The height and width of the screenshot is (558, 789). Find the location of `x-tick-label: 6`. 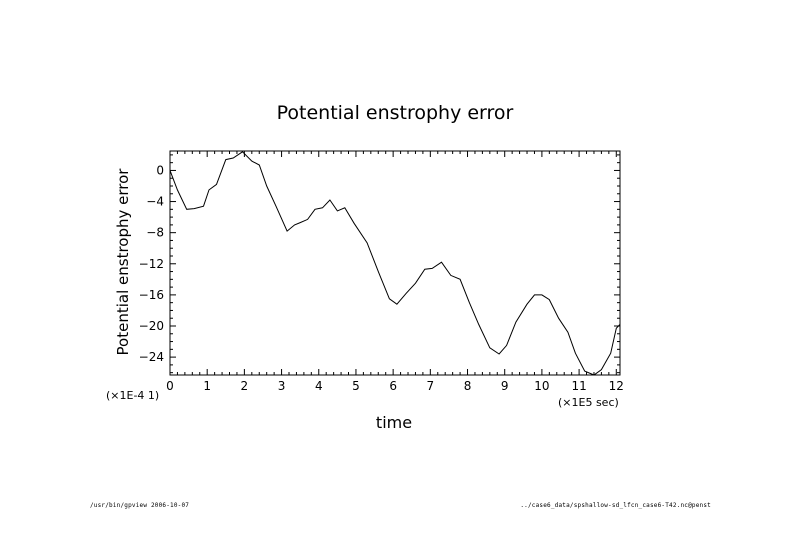

x-tick-label: 6 is located at coordinates (393, 386).